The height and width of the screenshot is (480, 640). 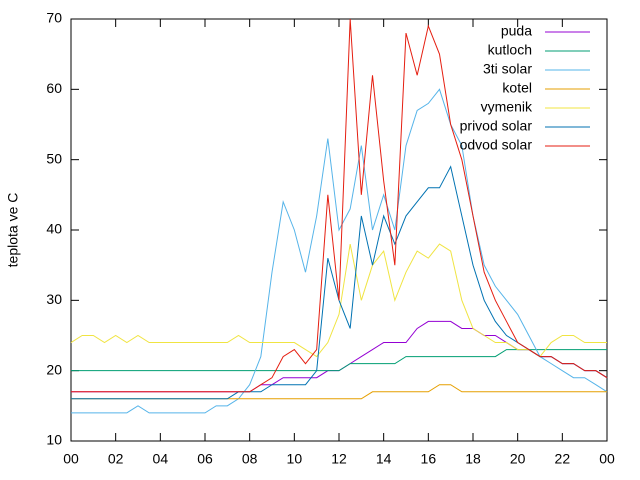 What do you see at coordinates (563, 459) in the screenshot?
I see `x-tick-label: 22` at bounding box center [563, 459].